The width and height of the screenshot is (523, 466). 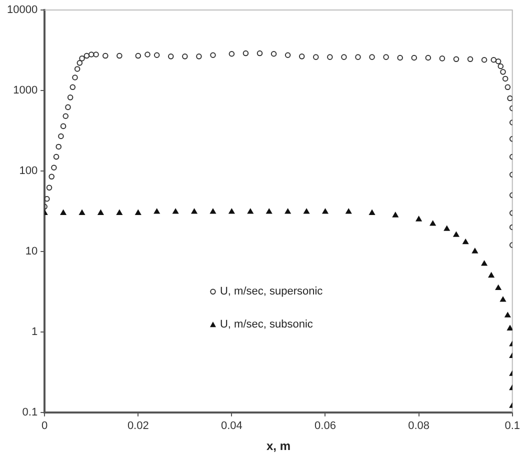 What do you see at coordinates (34, 332) in the screenshot?
I see `y-tick-label: 1` at bounding box center [34, 332].